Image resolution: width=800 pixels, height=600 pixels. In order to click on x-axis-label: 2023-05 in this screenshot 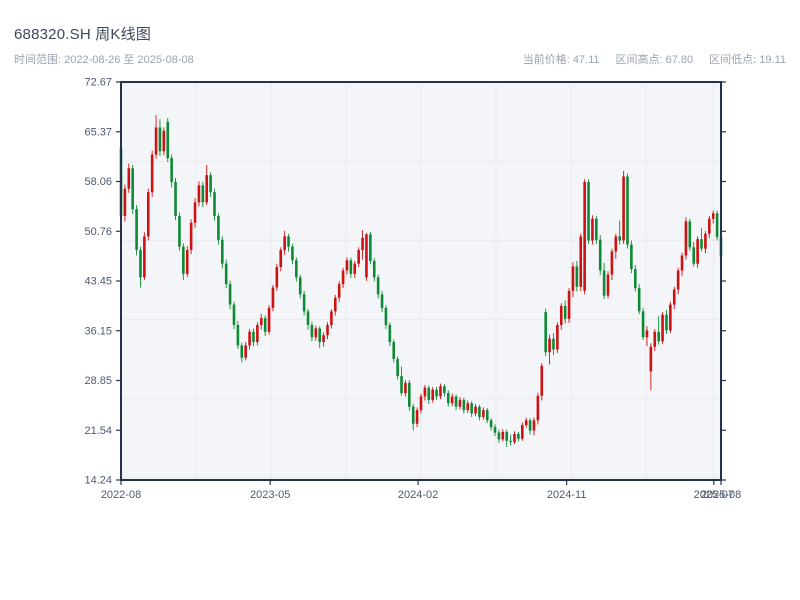, I will do `click(270, 495)`.